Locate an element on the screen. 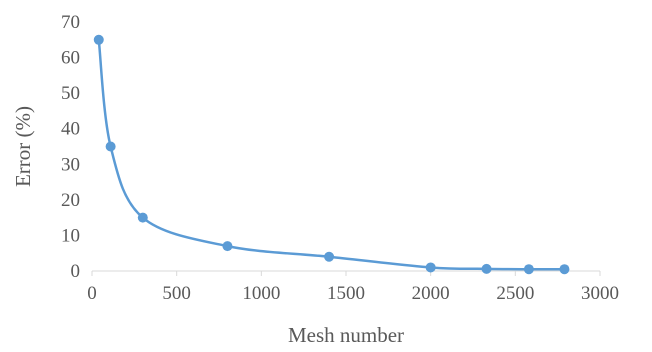 The image size is (652, 352). x-tick-label: 2000 is located at coordinates (431, 293).